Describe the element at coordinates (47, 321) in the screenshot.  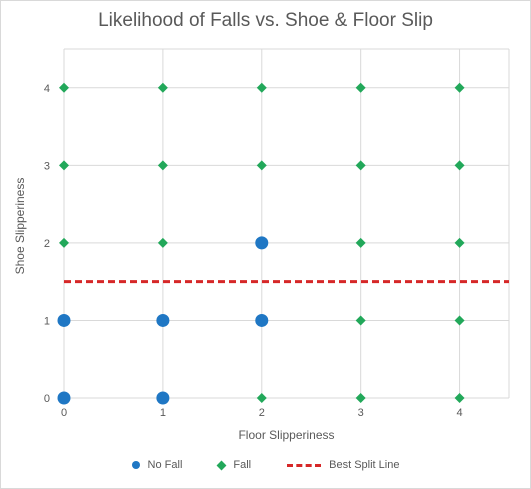
I see `y-tick-label-1: 1` at that location.